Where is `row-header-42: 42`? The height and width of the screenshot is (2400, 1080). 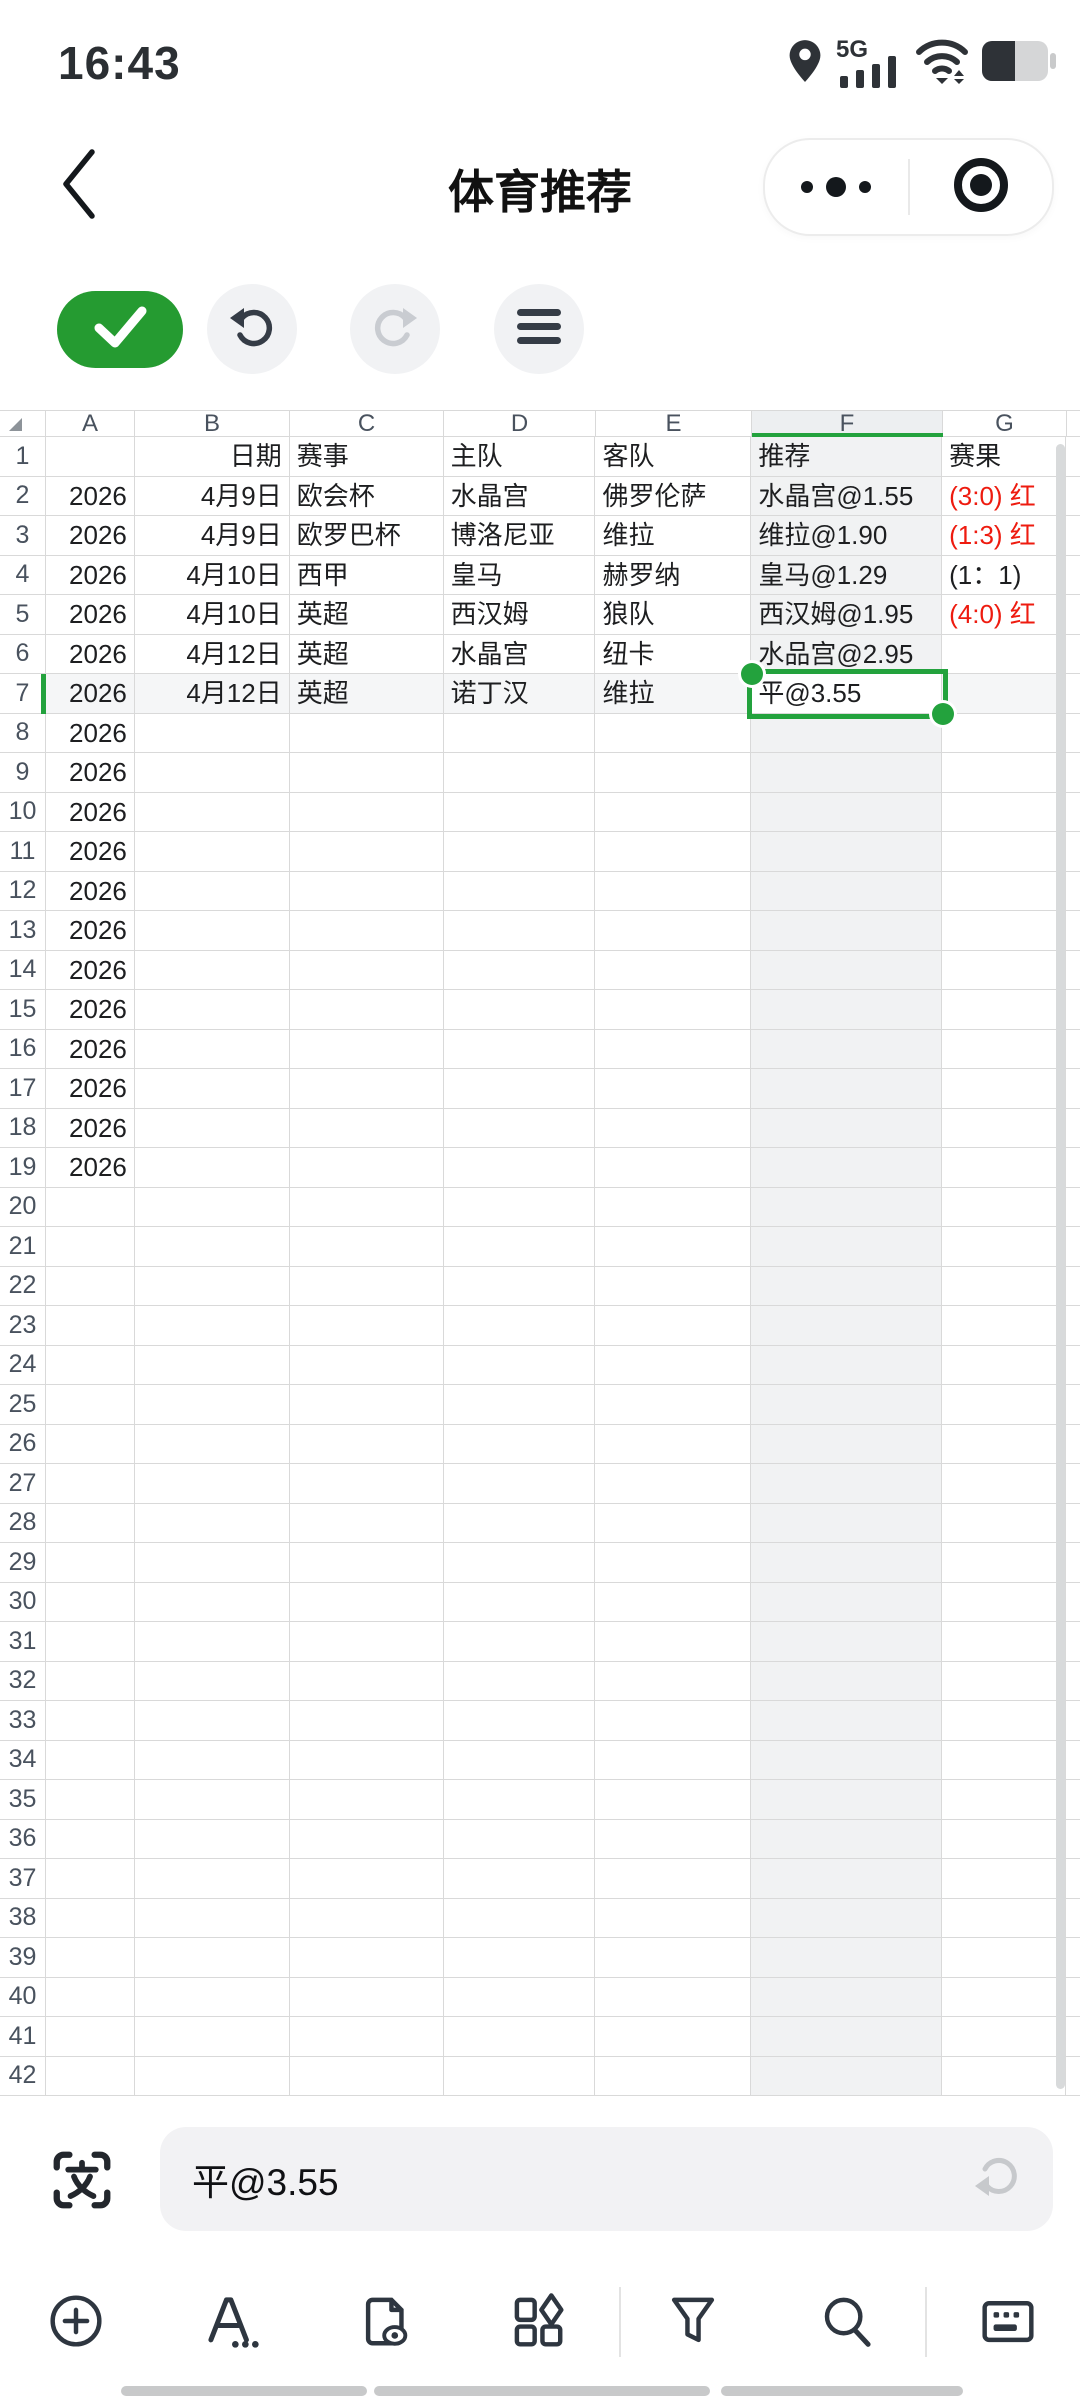 row-header-42: 42 is located at coordinates (23, 2076).